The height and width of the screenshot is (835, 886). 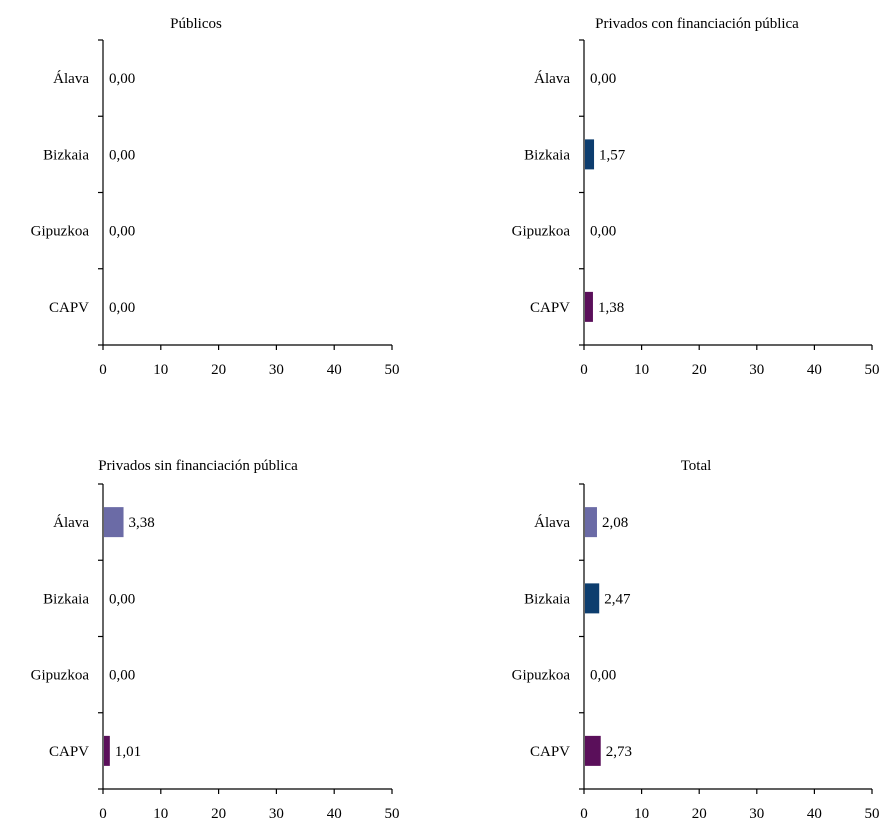 I want to click on value-label-bizkaia: 1,57, so click(x=612, y=155).